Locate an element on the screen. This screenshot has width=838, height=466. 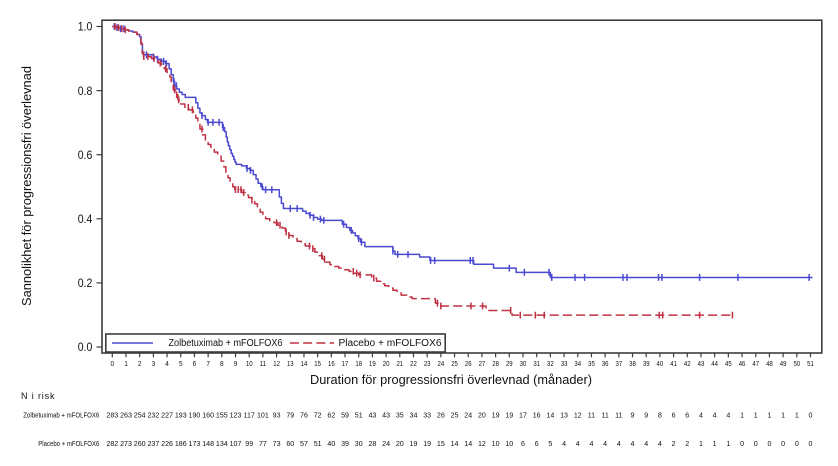
svg-text: 18 is located at coordinates (358, 363).